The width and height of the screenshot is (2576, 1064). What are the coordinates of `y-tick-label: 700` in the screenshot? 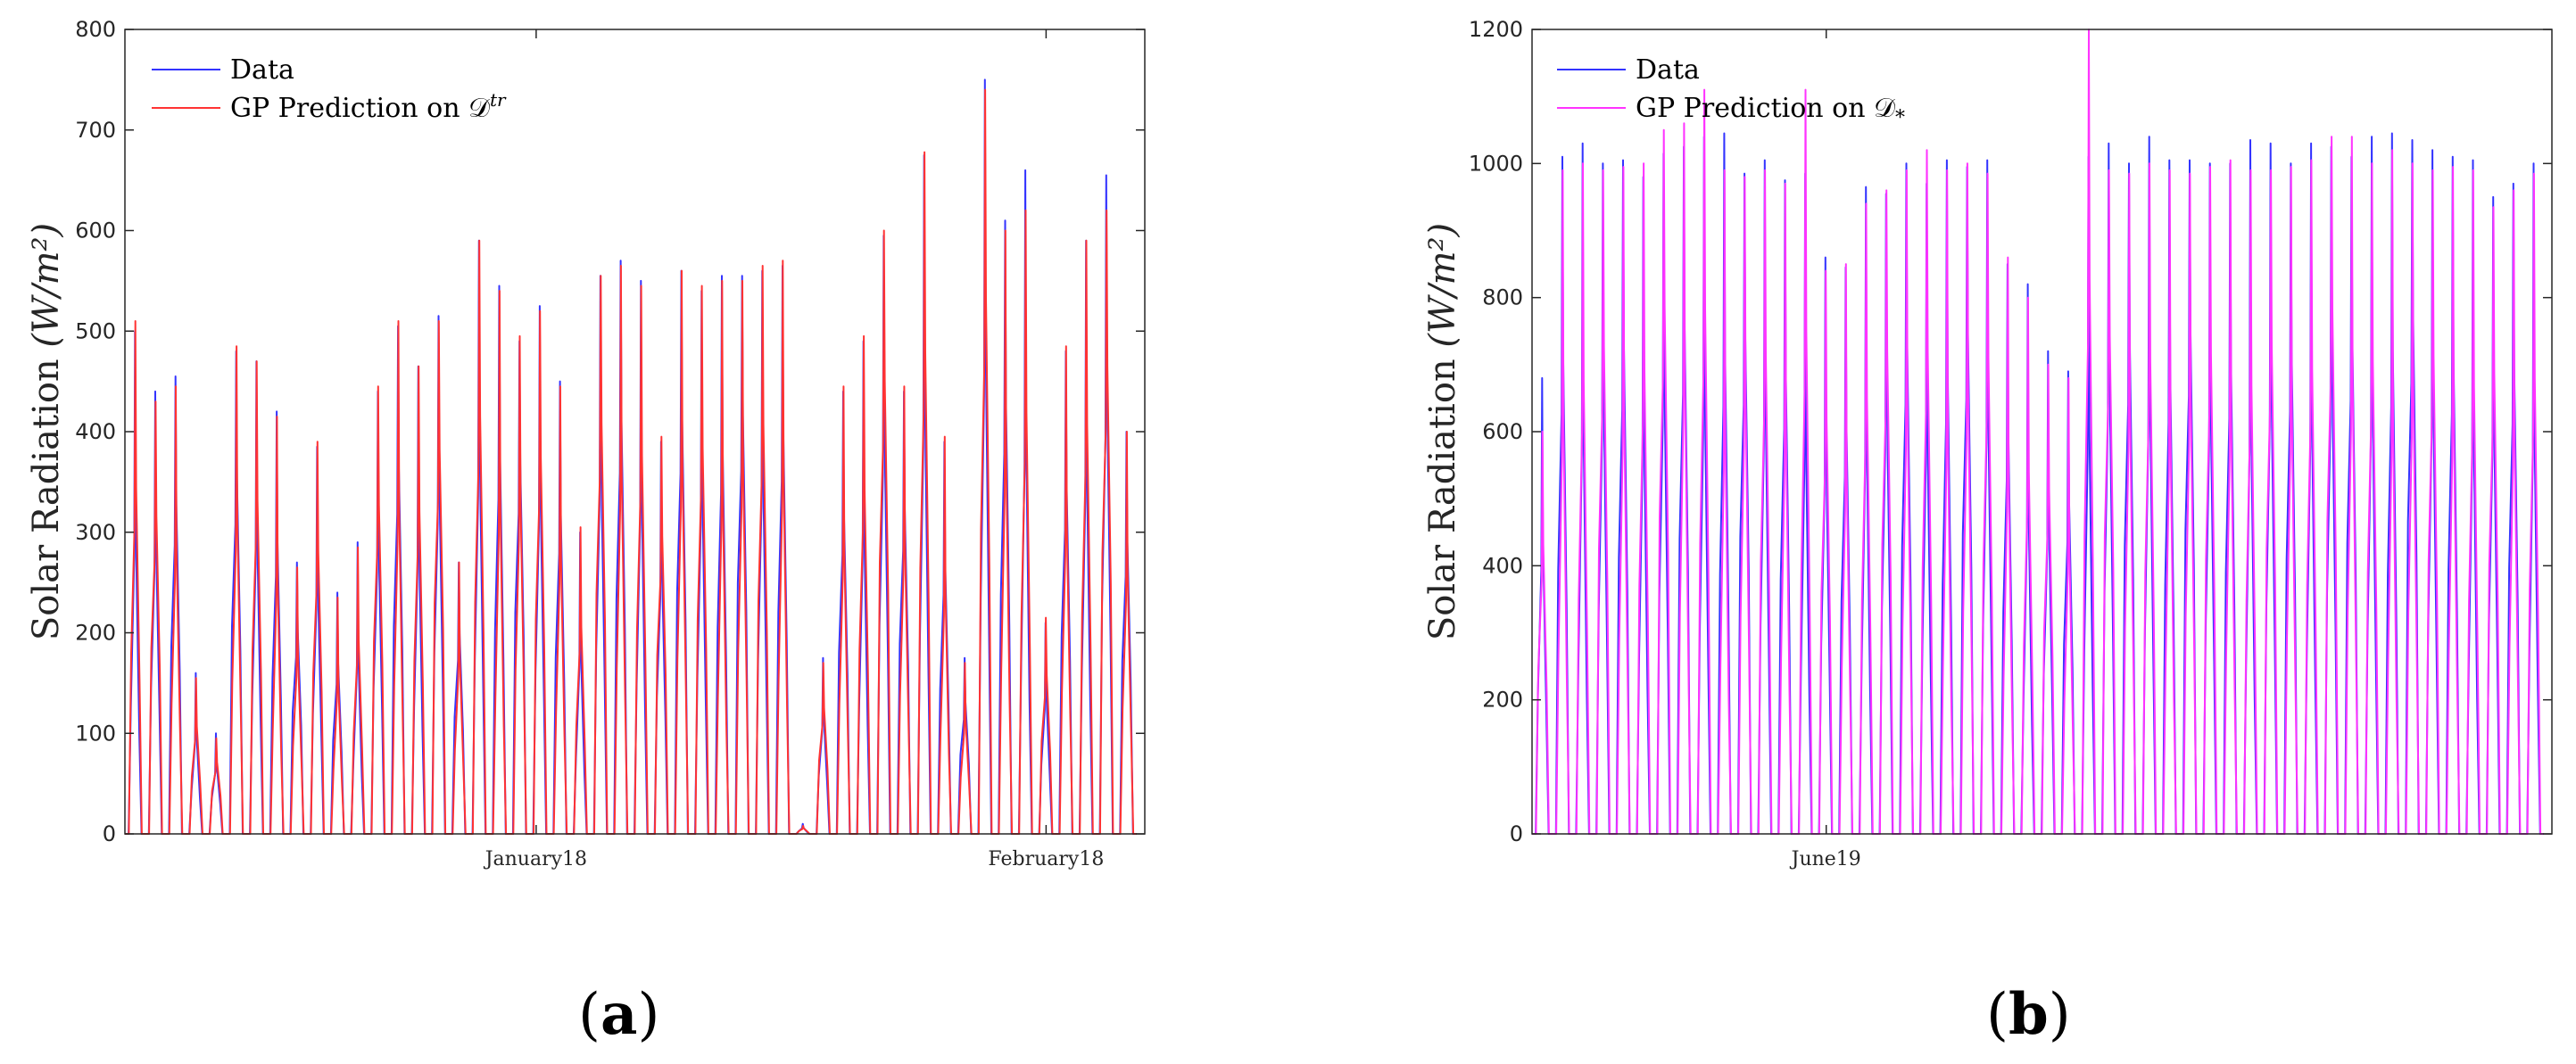 It's located at (95, 130).